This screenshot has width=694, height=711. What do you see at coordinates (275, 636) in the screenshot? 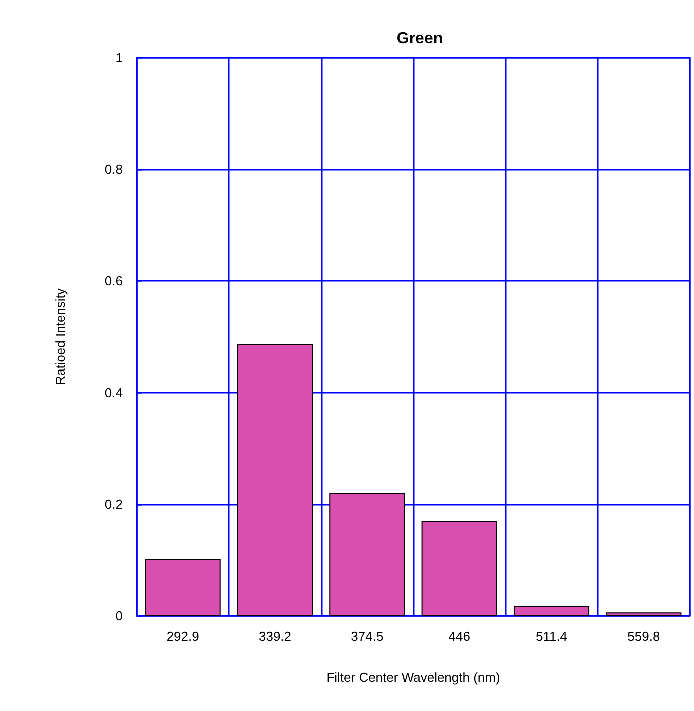
I see `x-tick-label: 339.2` at bounding box center [275, 636].